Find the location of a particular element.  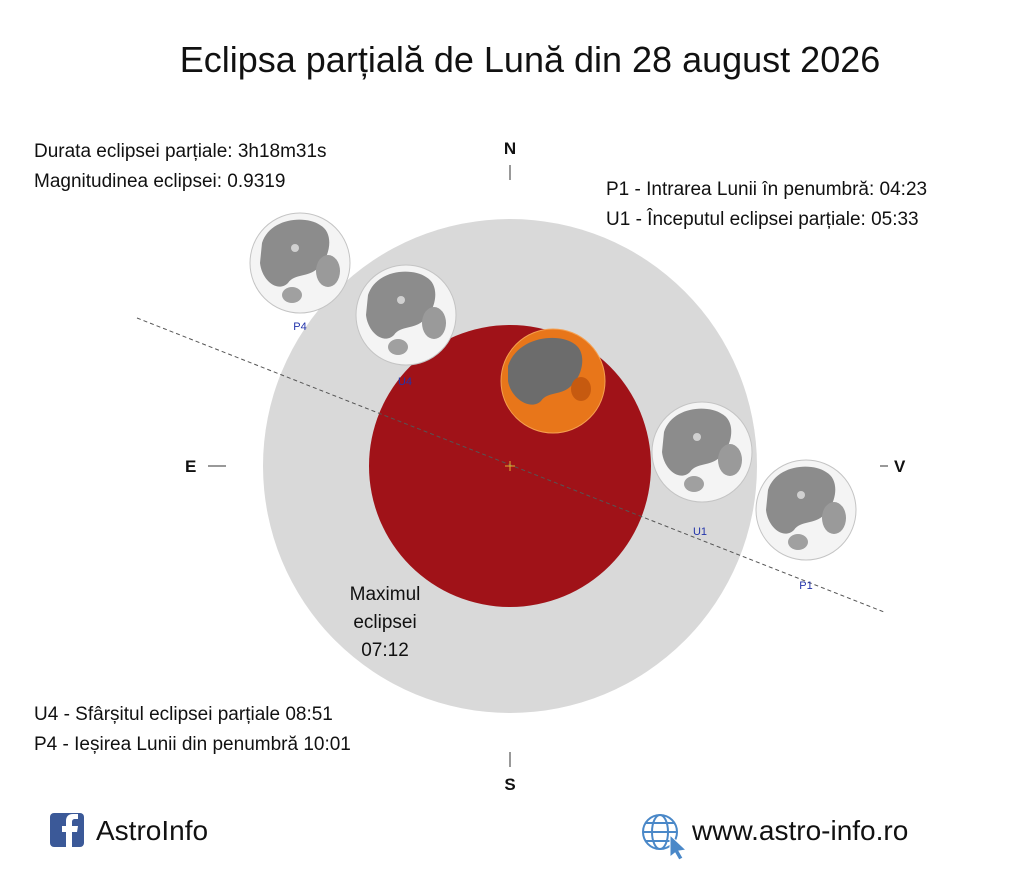

globe-icon is located at coordinates (665, 837).